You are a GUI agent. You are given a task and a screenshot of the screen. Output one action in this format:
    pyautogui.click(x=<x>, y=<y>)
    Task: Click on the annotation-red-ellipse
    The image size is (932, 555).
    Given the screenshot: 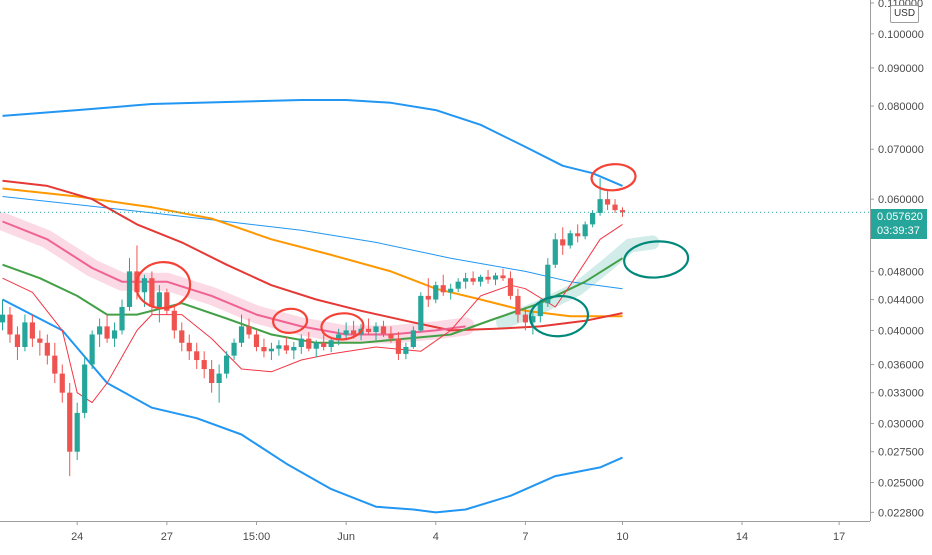 What is the action you would take?
    pyautogui.click(x=342, y=326)
    